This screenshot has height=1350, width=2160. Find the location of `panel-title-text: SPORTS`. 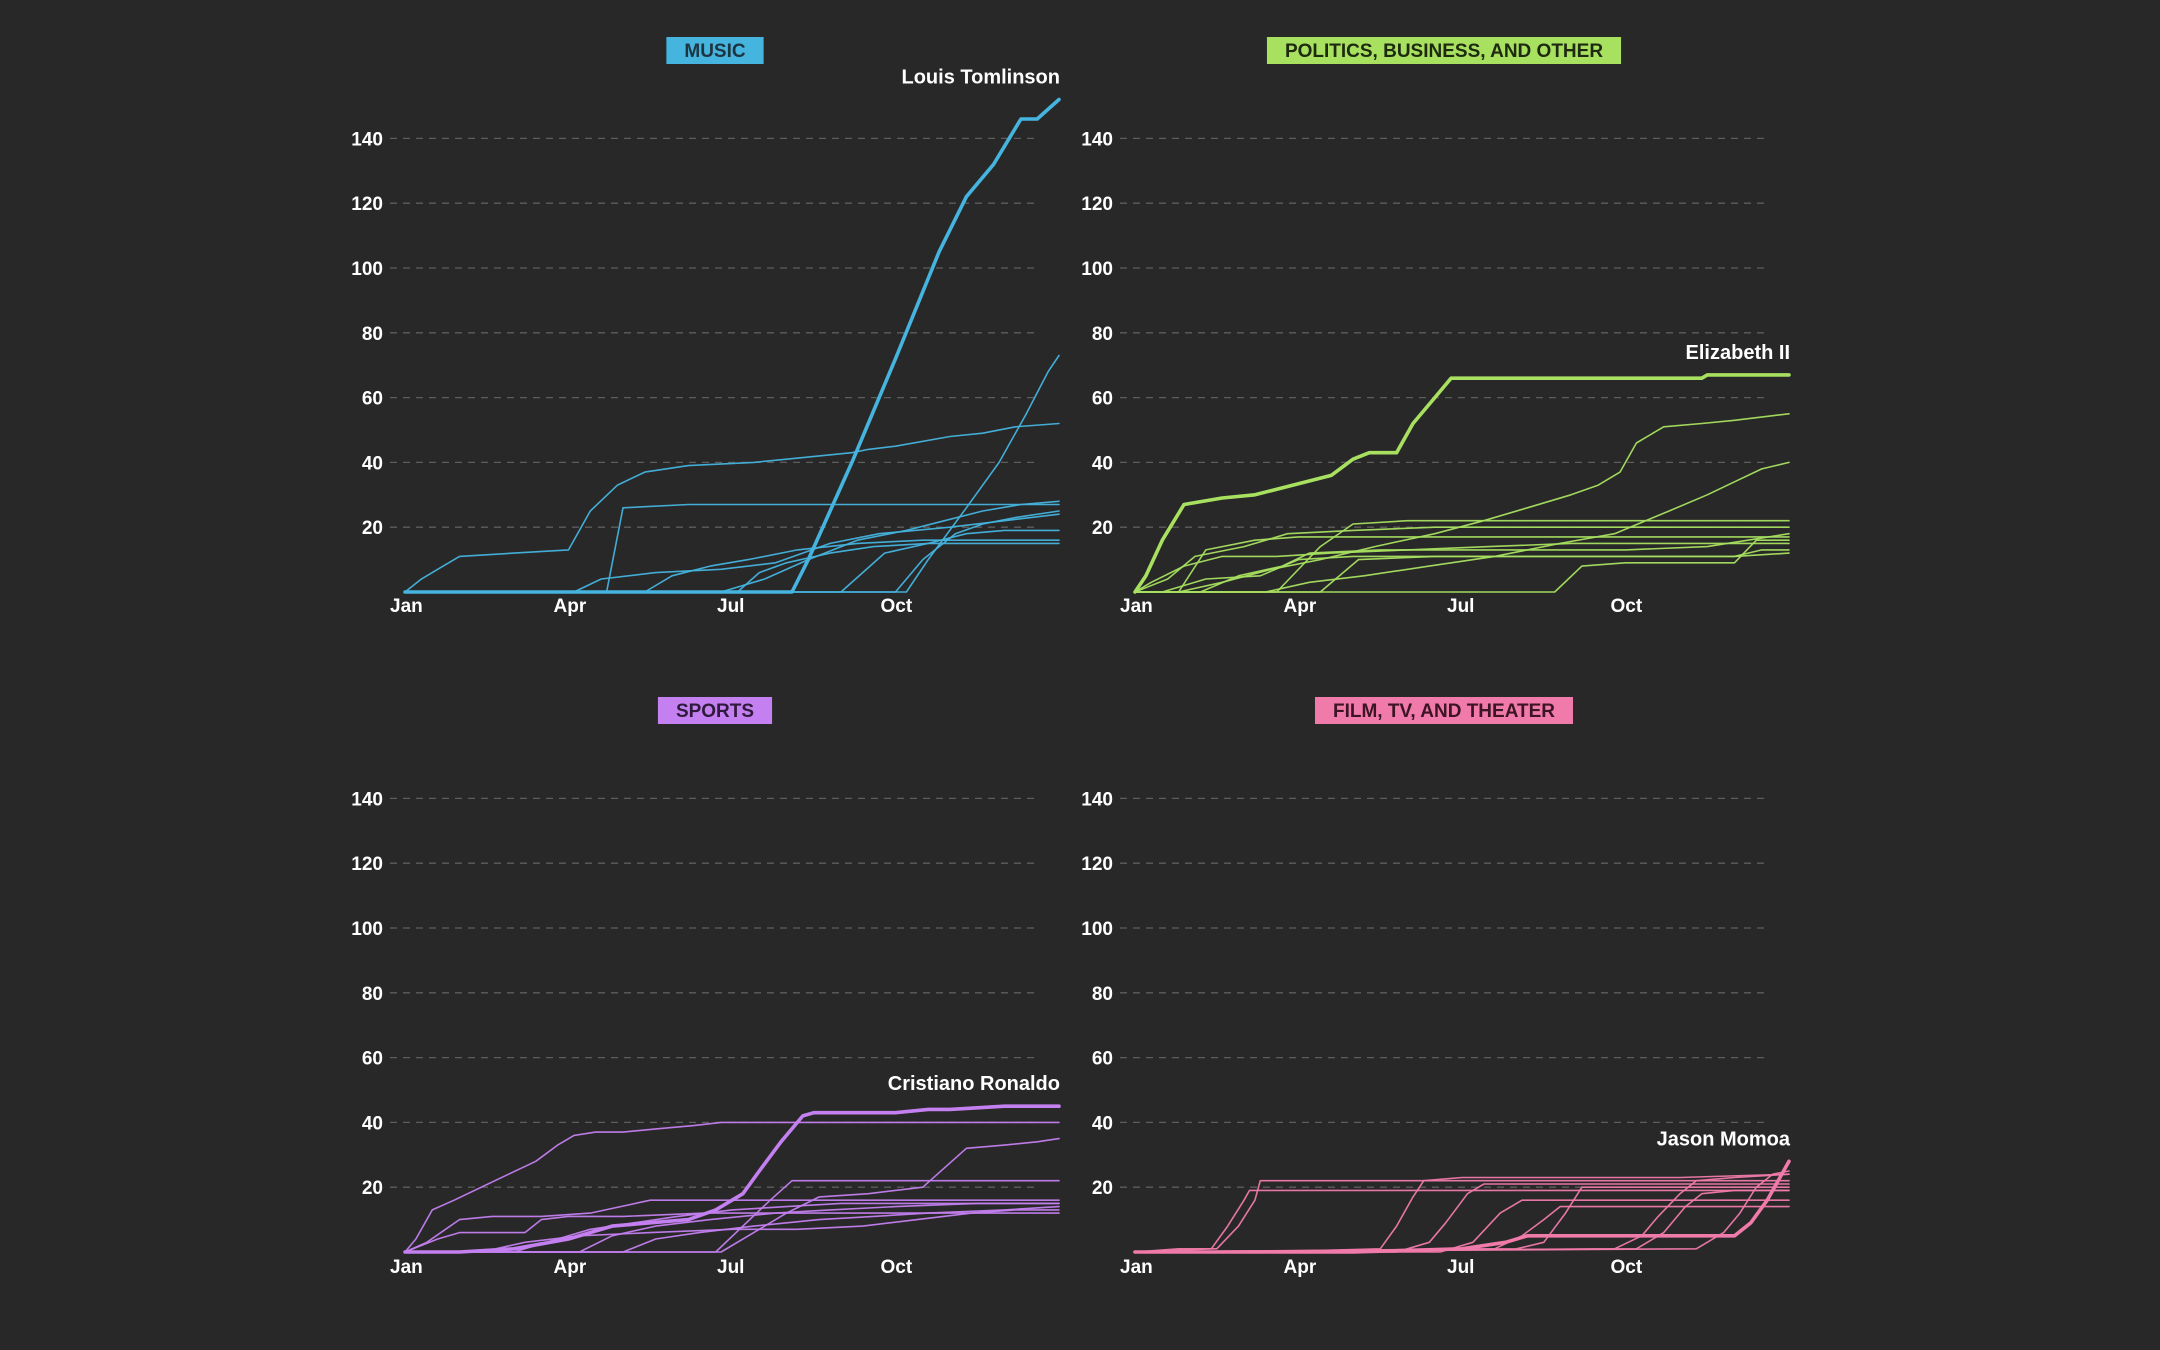

panel-title-text: SPORTS is located at coordinates (715, 711).